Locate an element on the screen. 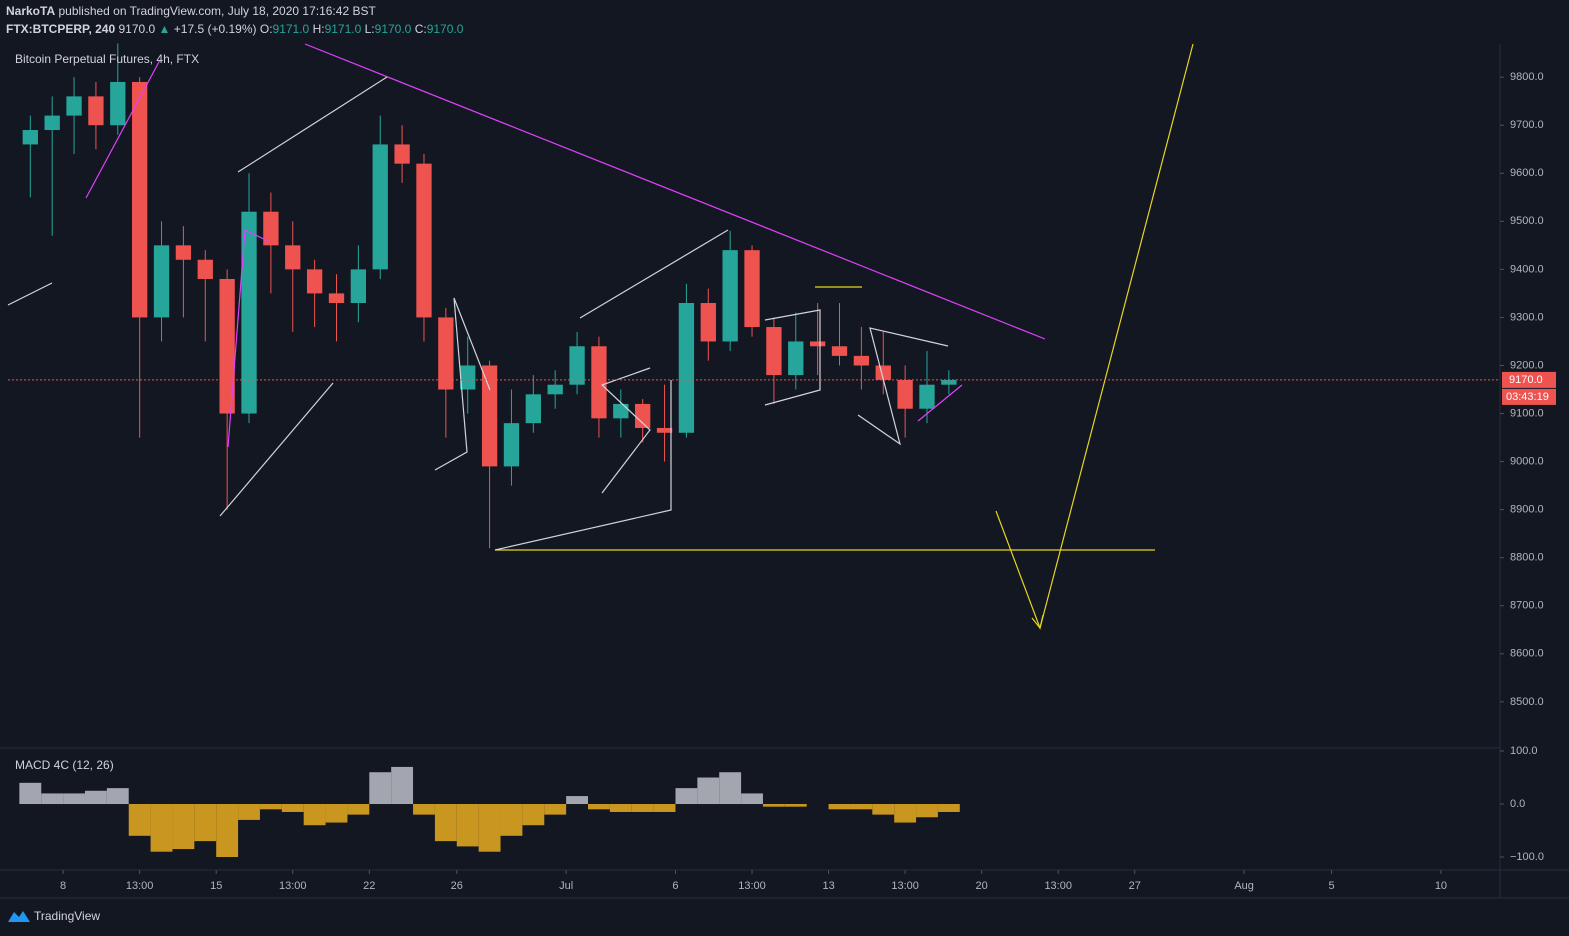 The width and height of the screenshot is (1569, 936). logo: TradingView is located at coordinates (54, 916).